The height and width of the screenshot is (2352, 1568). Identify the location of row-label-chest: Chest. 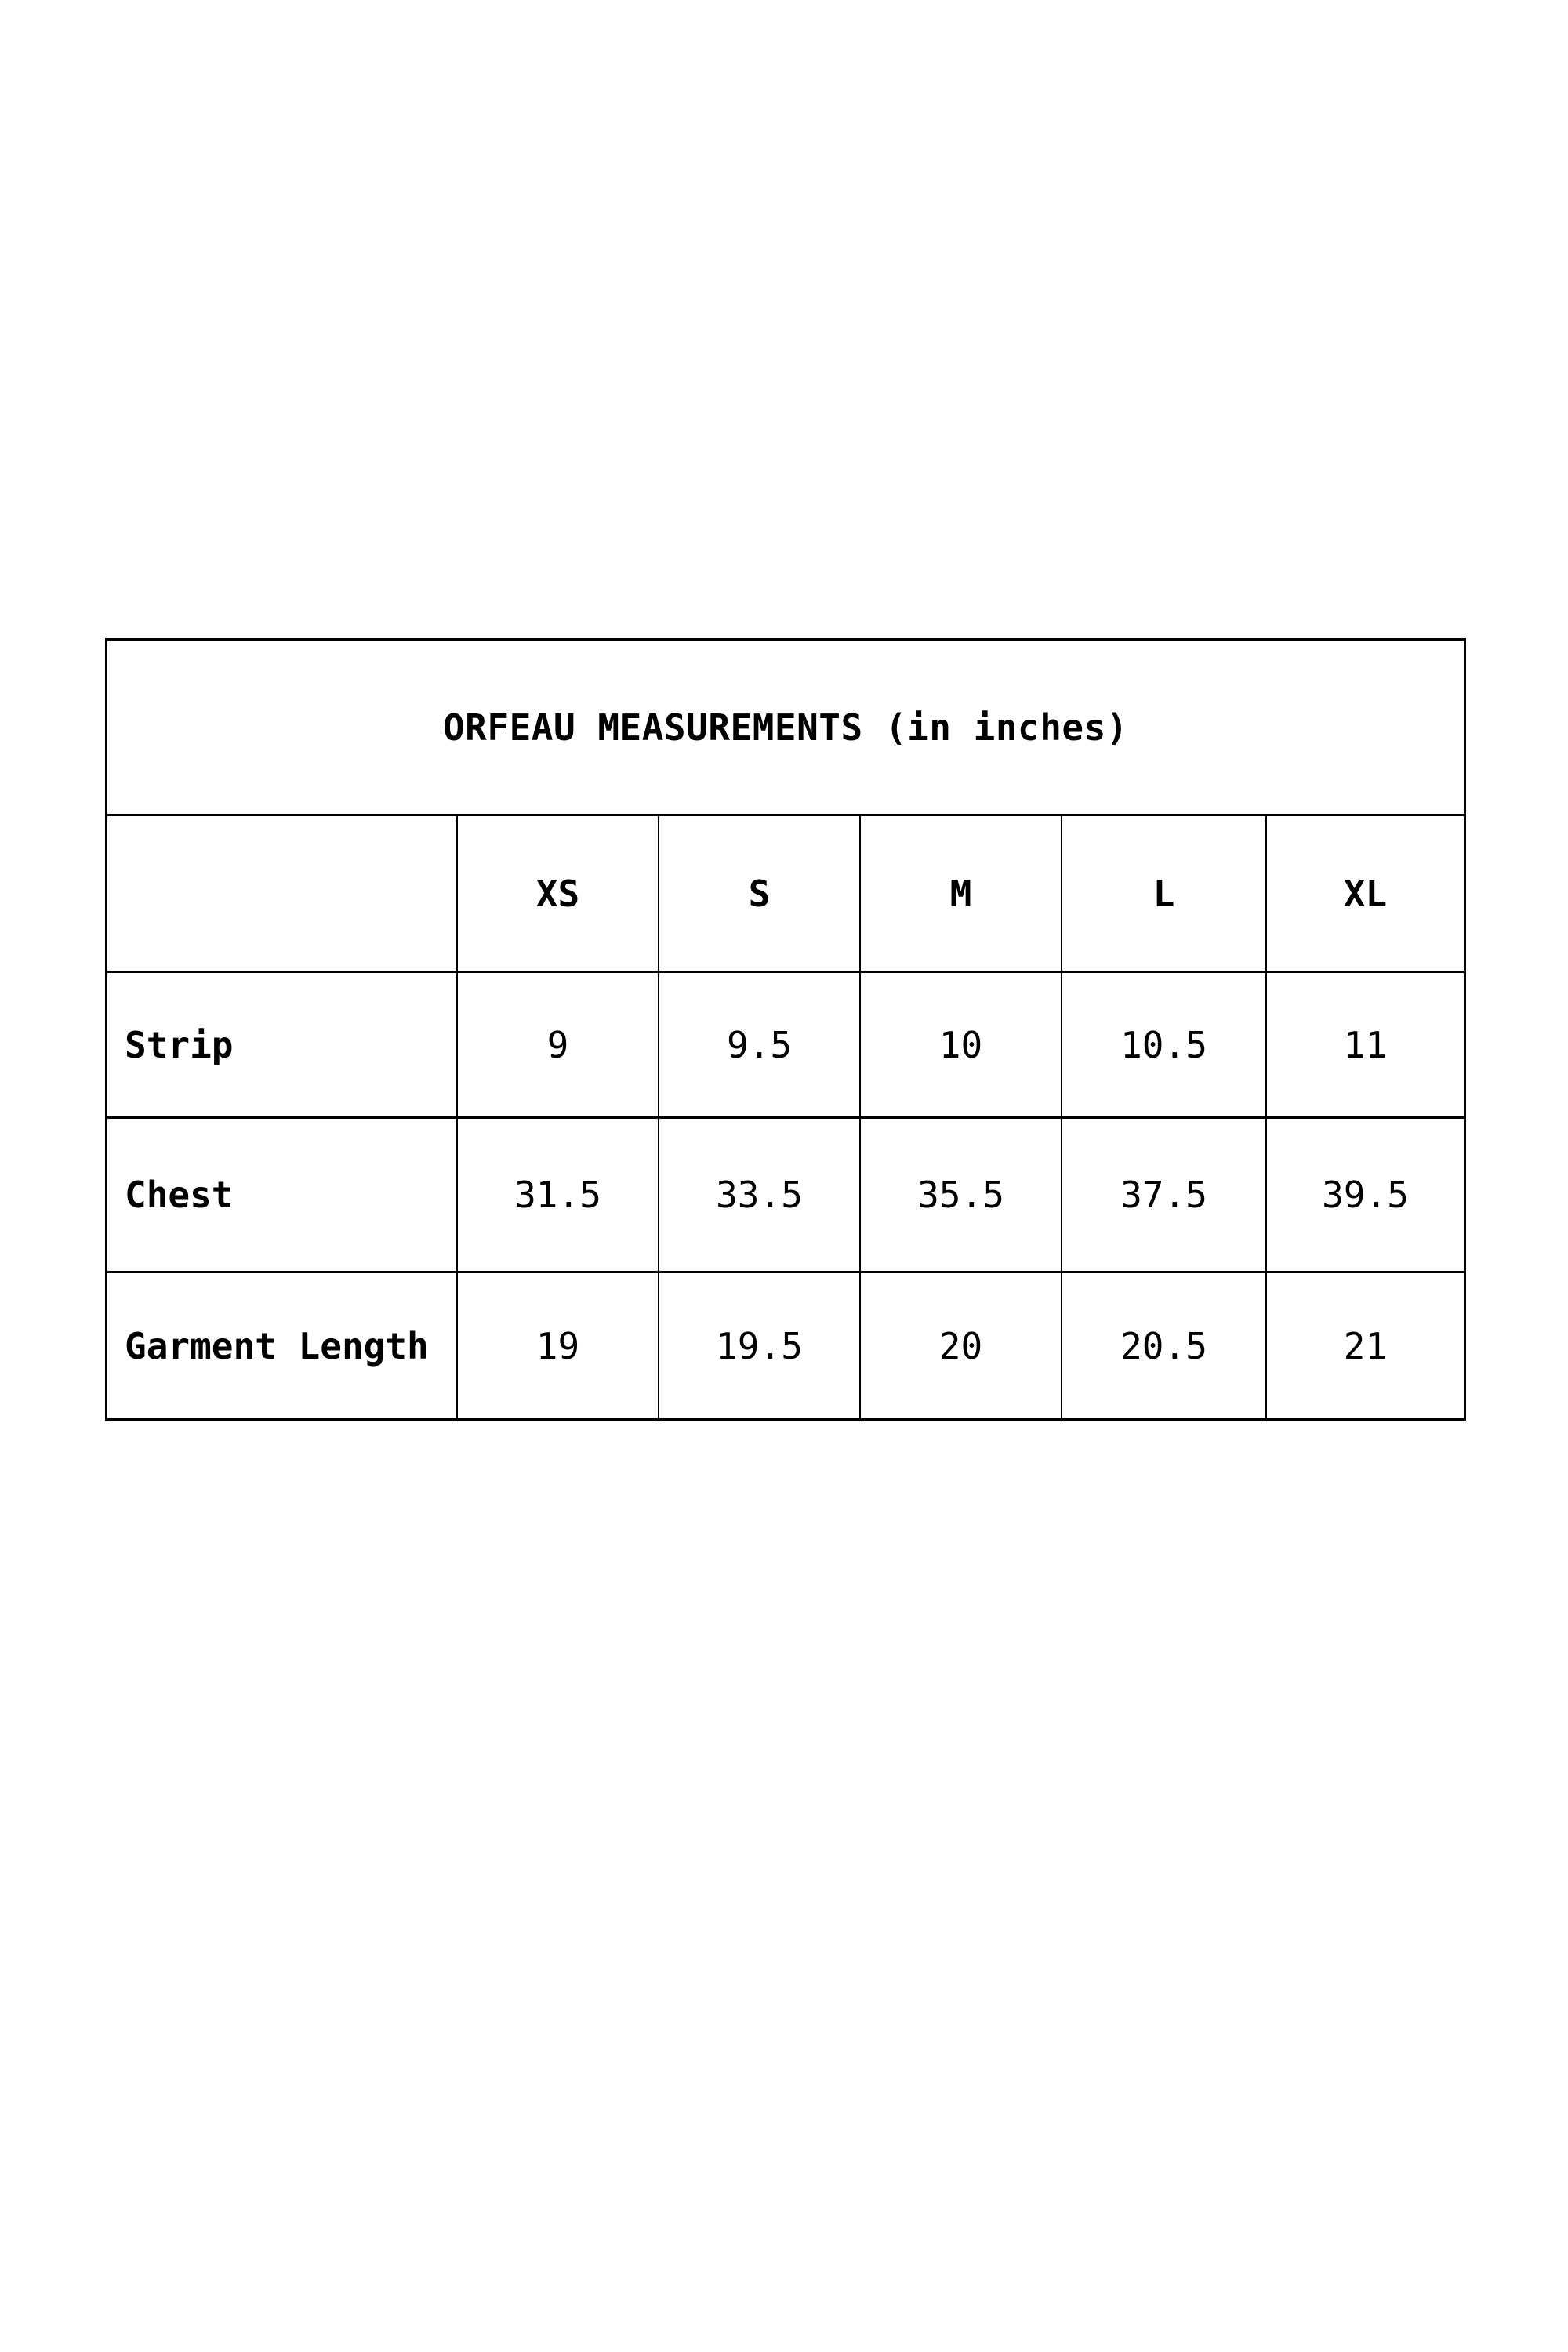
(282, 1196).